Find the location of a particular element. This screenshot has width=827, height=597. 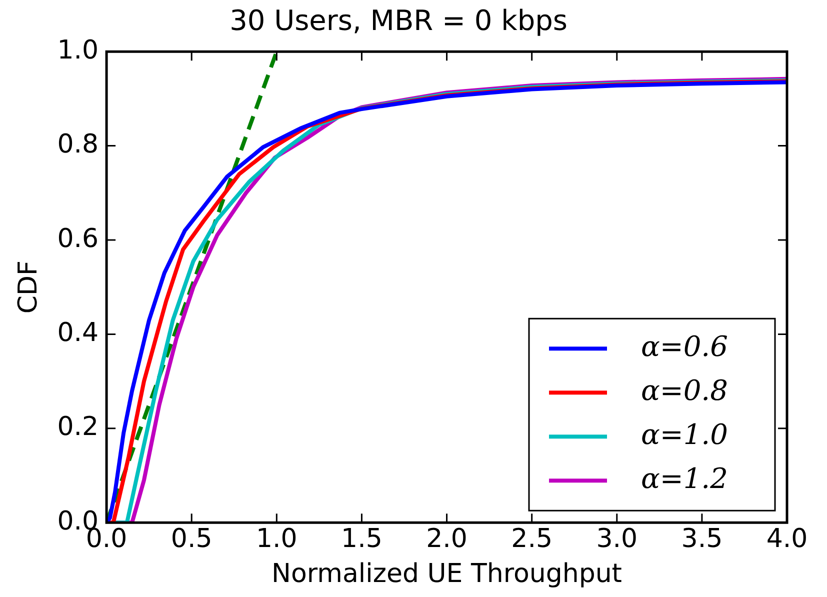

x-tick-label: 1.5 is located at coordinates (361, 539).